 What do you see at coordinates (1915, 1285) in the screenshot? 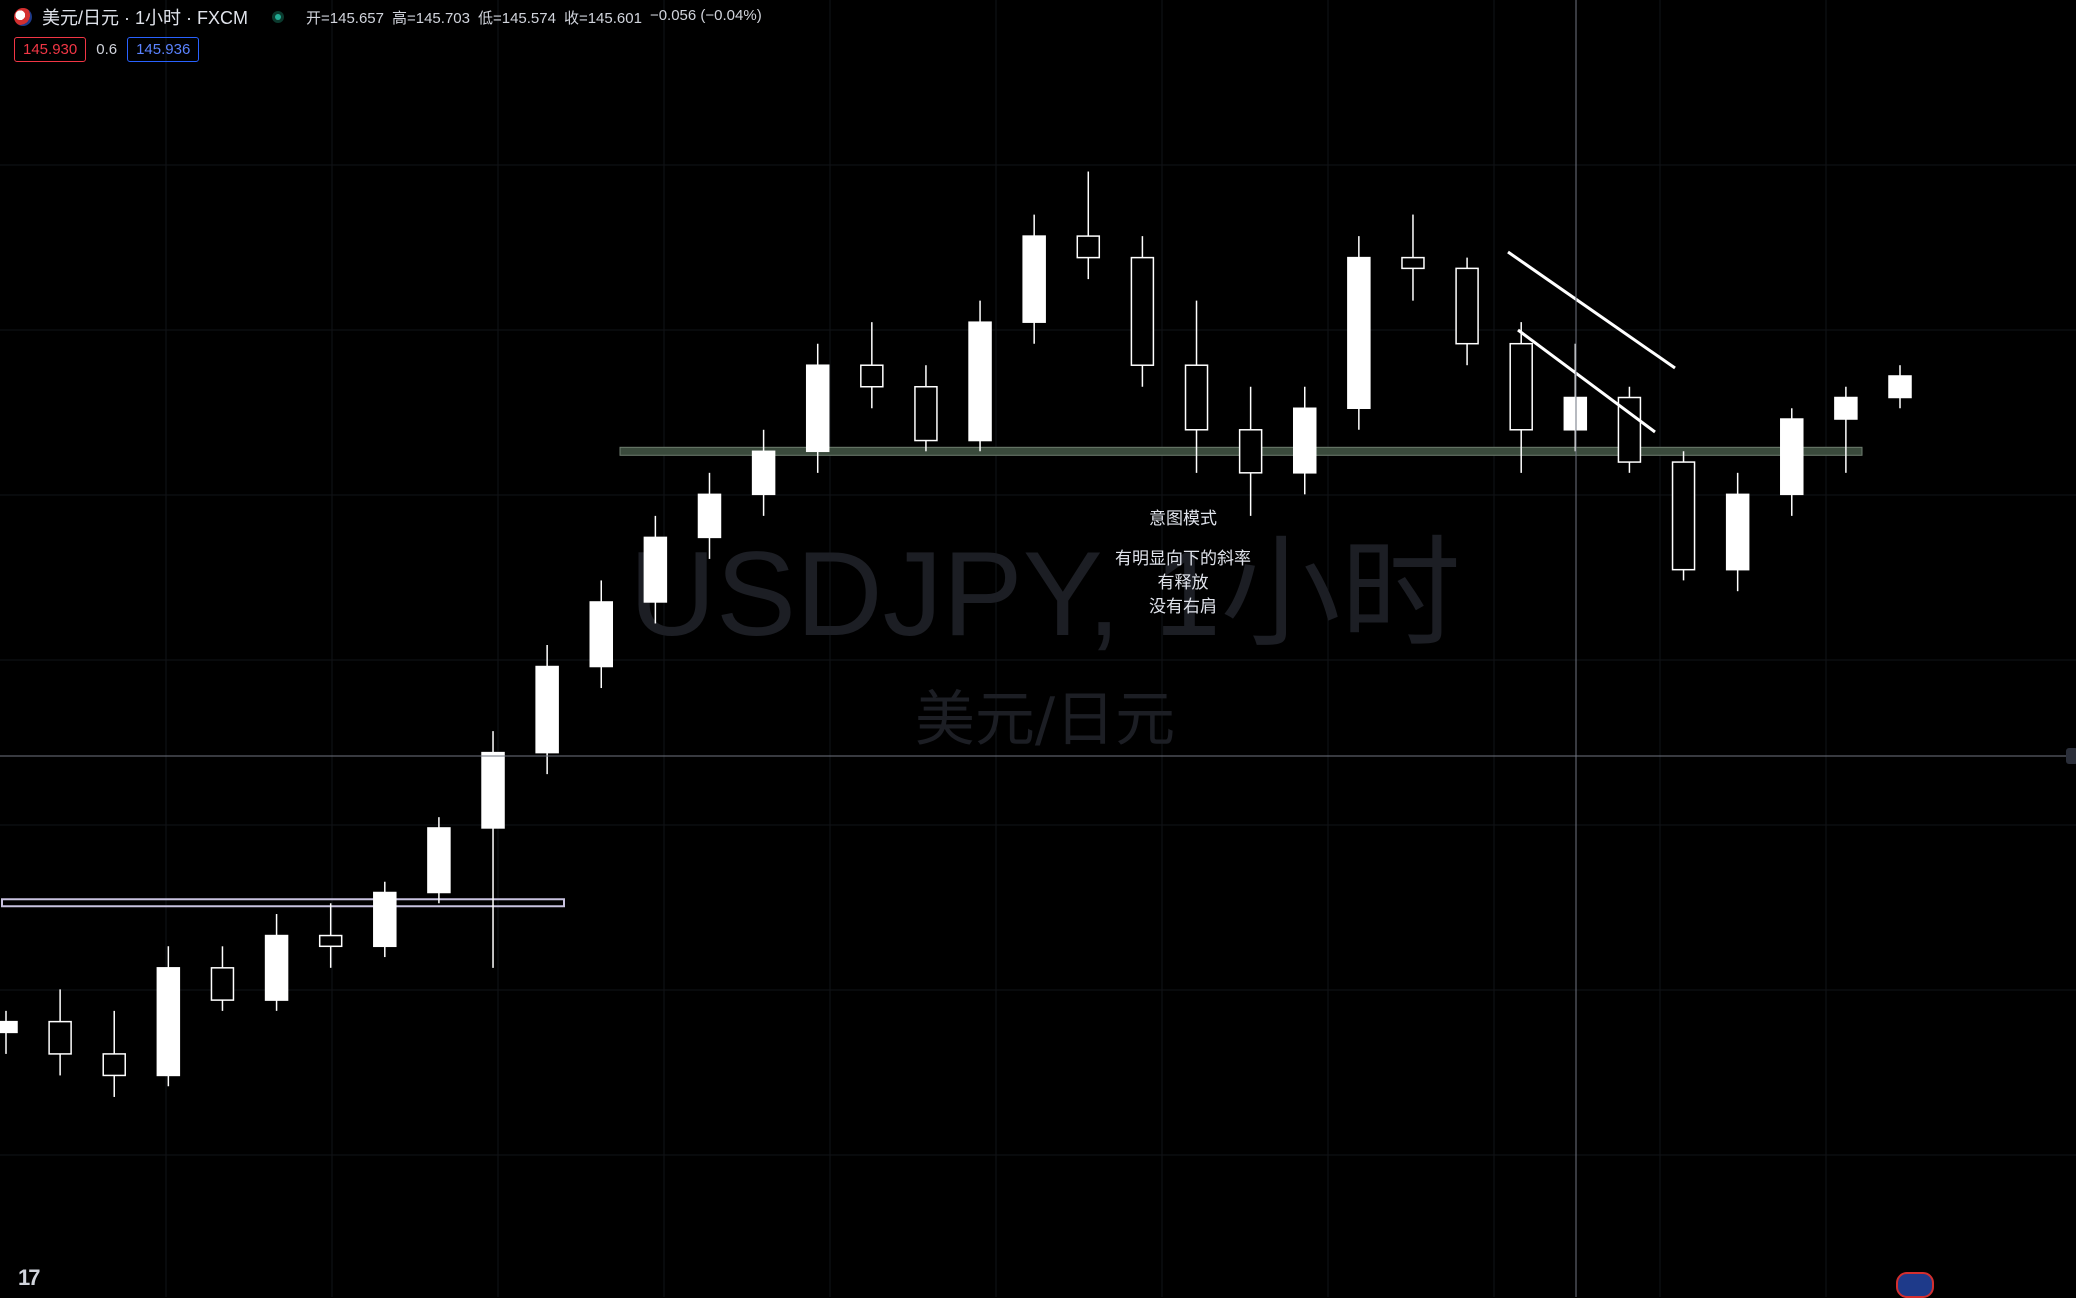
I see `currency-flag-icon` at bounding box center [1915, 1285].